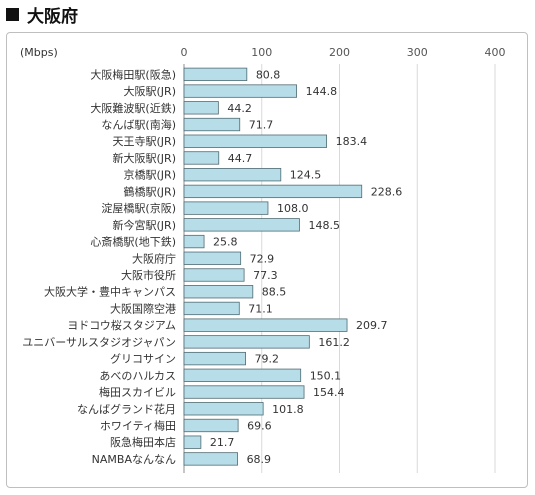 This screenshot has height=495, width=535. What do you see at coordinates (12, 14) in the screenshot?
I see `heading-square-icon` at bounding box center [12, 14].